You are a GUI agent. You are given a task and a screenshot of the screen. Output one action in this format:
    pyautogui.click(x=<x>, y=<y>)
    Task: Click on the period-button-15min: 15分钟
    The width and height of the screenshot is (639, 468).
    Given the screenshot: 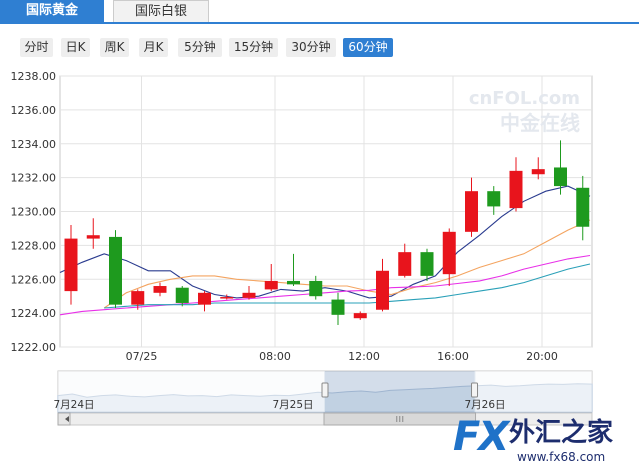 What is the action you would take?
    pyautogui.click(x=253, y=47)
    